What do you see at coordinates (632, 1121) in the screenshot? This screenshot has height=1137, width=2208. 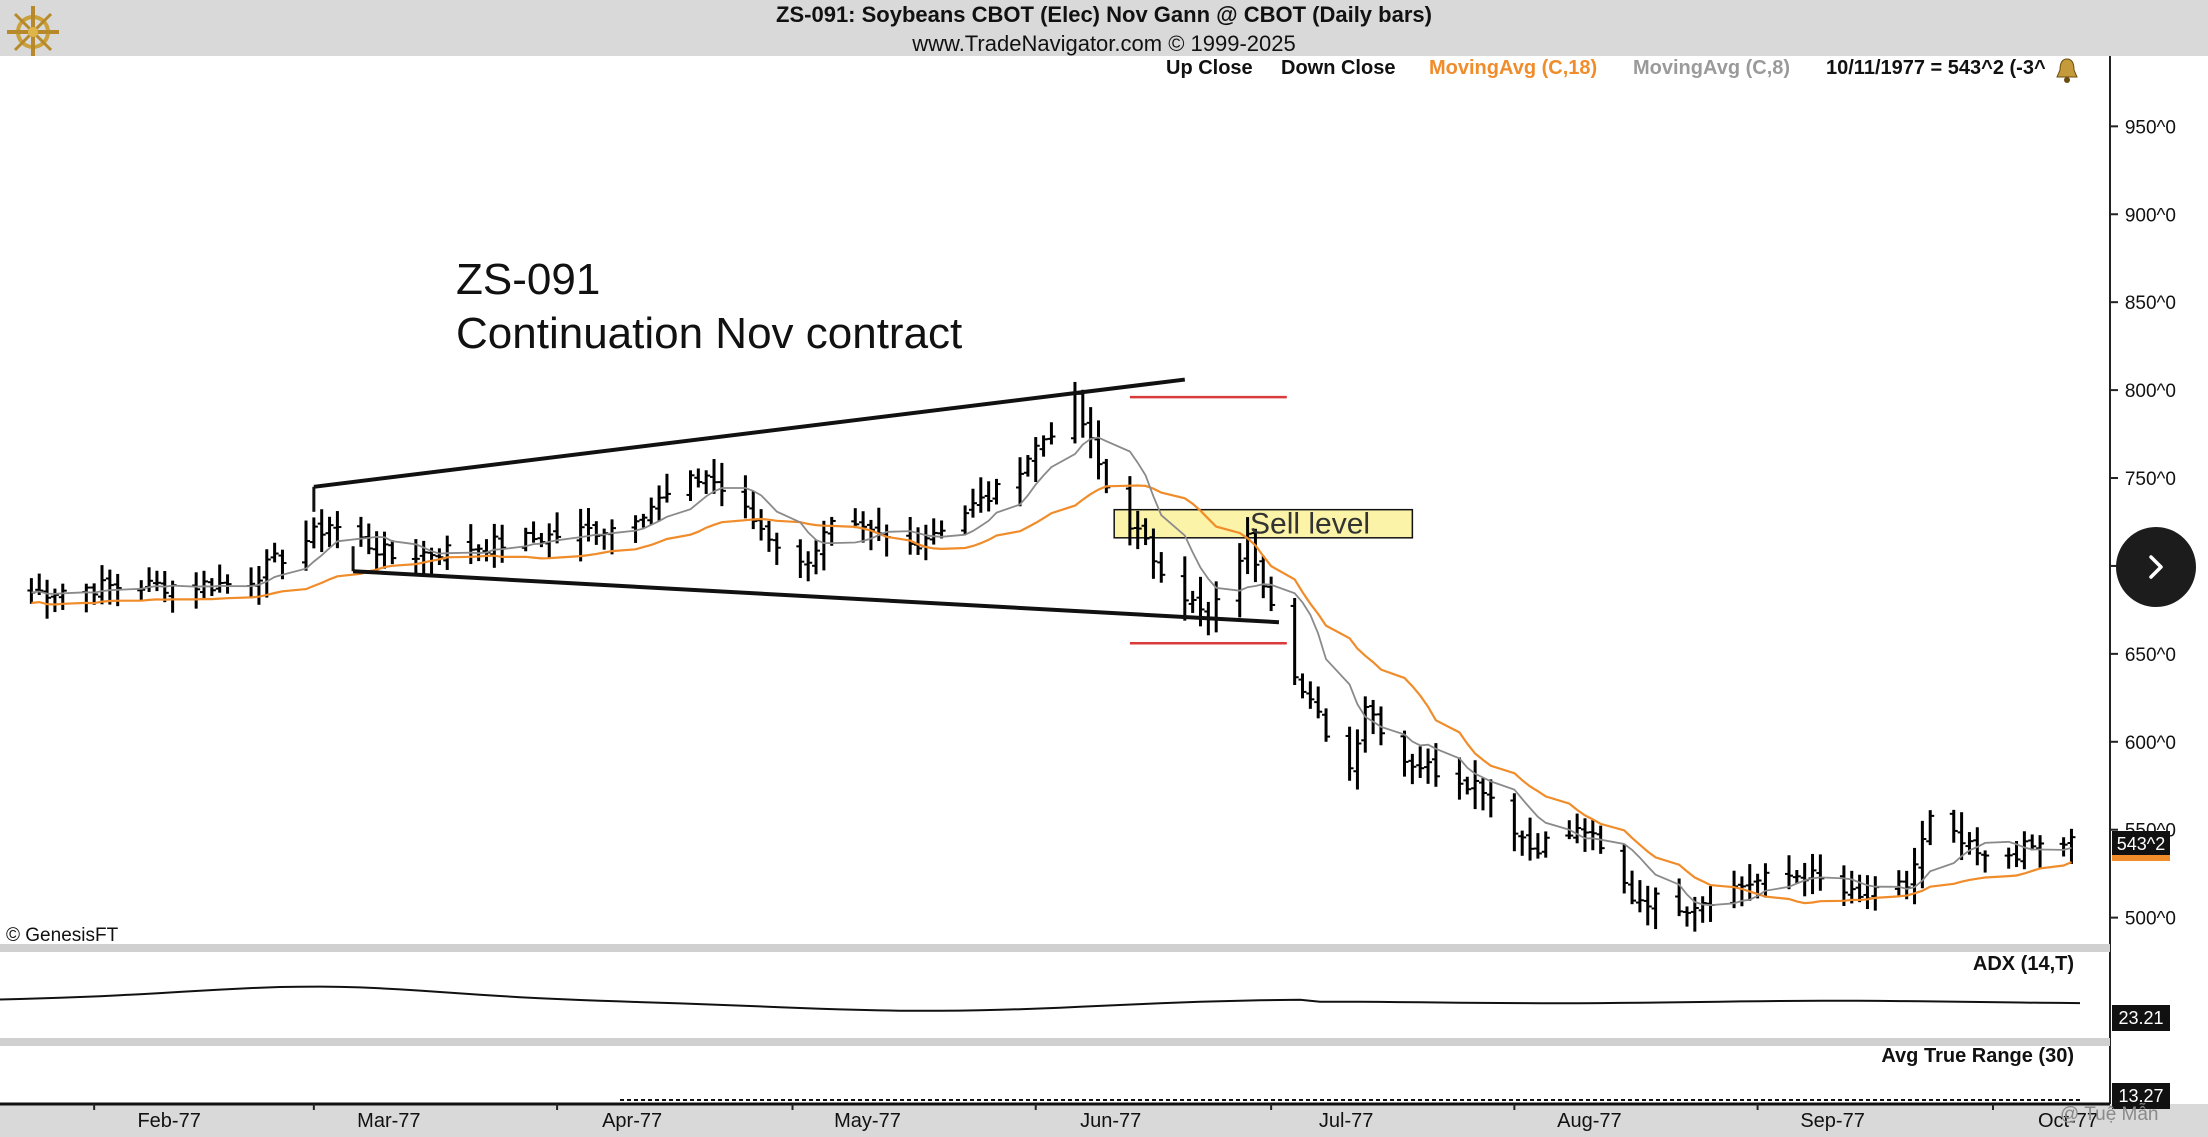 I see `time-tick-label: Apr-77` at bounding box center [632, 1121].